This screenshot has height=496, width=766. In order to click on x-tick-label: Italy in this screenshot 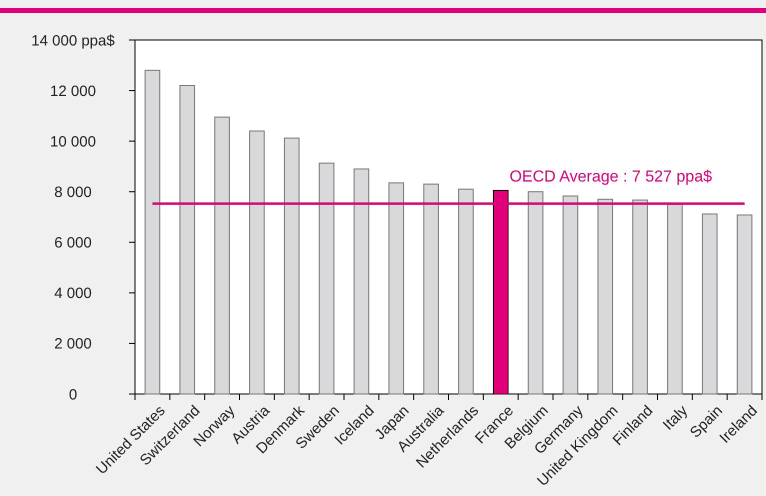, I will do `click(676, 418)`.